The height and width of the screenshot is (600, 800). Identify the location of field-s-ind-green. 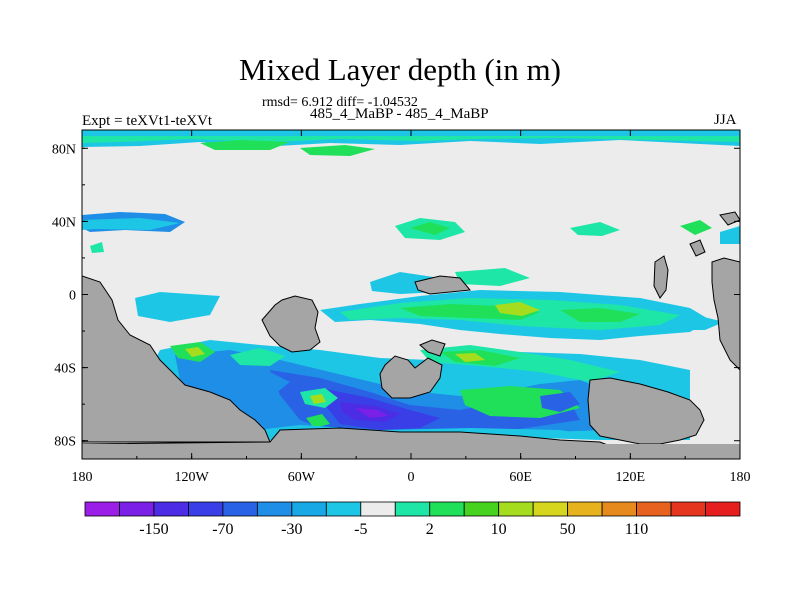
(520, 402).